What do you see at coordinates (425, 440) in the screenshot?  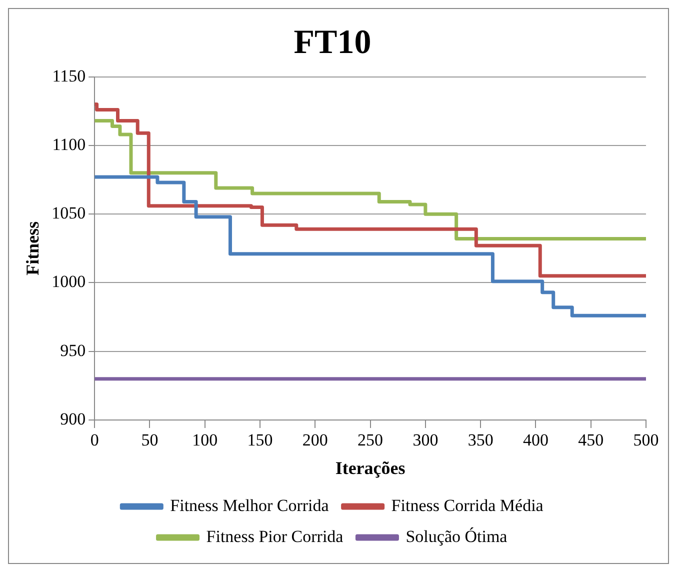 I see `x-tick-label: 300` at bounding box center [425, 440].